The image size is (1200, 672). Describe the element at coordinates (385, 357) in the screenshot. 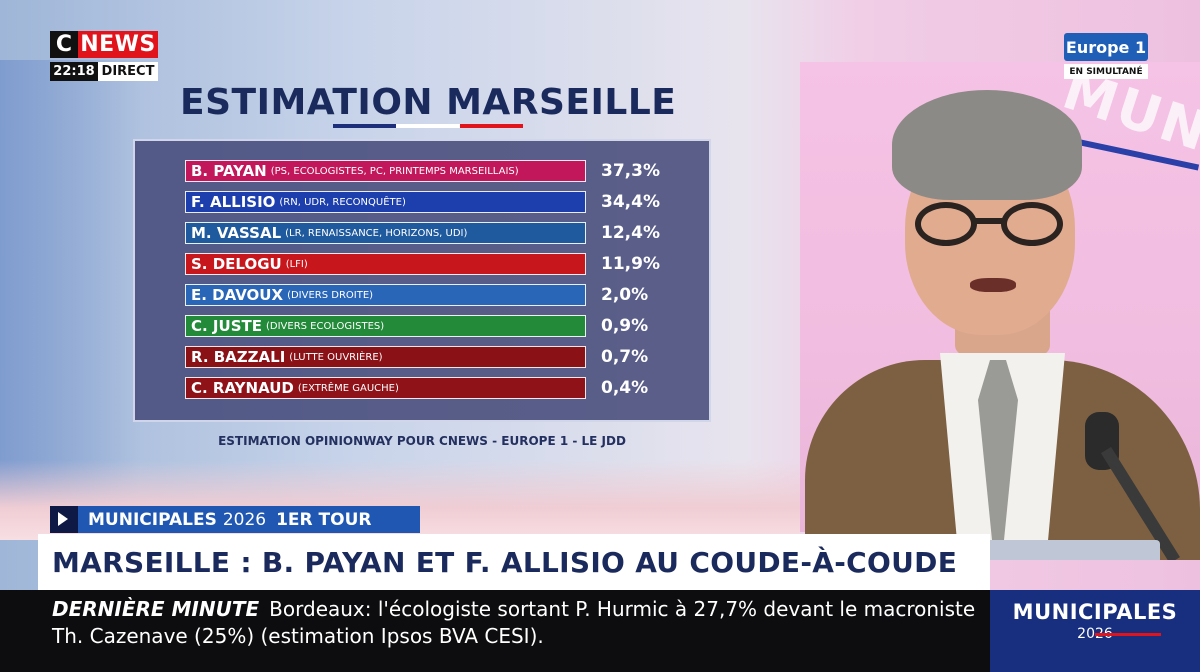

I see `candidate-bar: R. BAZZALI (LUTTE OUVRIÈRE)` at that location.